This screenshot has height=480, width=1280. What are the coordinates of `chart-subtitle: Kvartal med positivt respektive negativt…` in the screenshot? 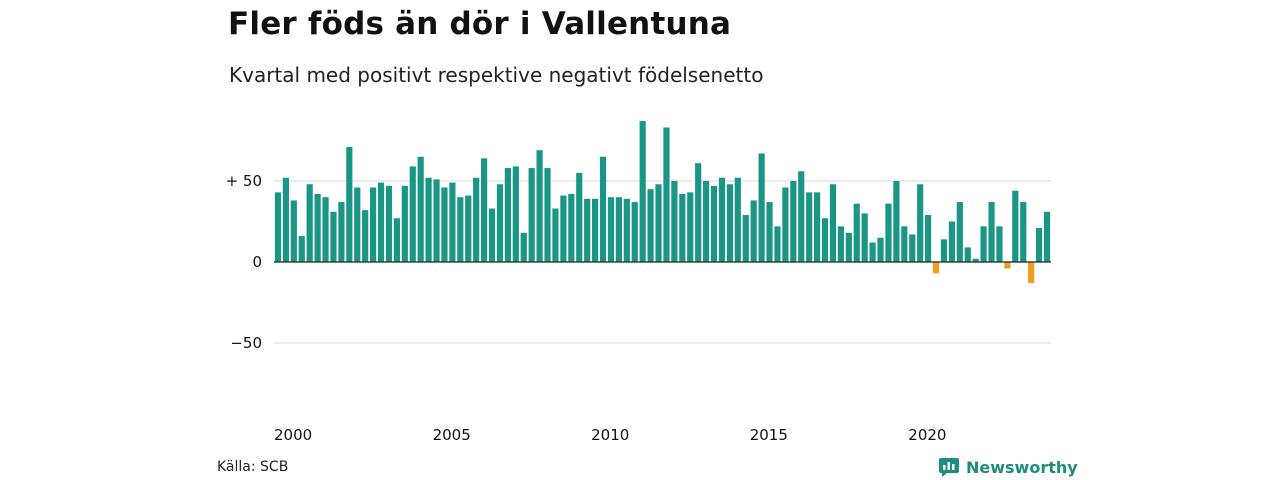 It's located at (496, 75).